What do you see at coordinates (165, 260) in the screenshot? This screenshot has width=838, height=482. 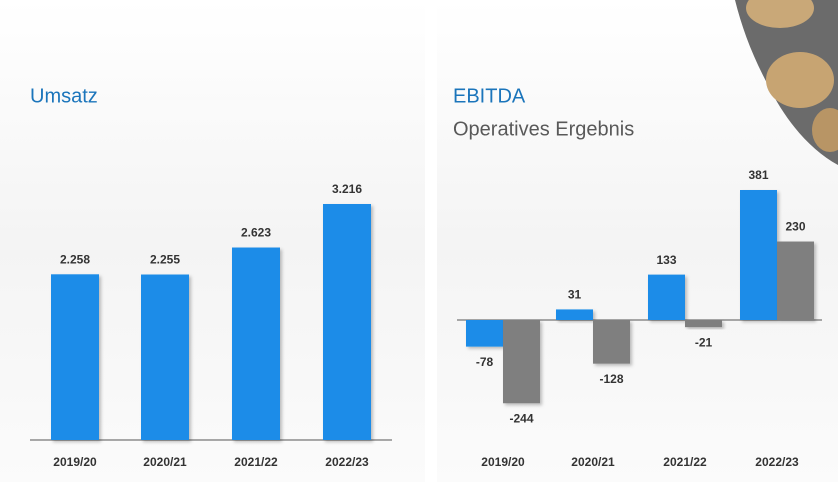 I see `value-label: 2.255` at bounding box center [165, 260].